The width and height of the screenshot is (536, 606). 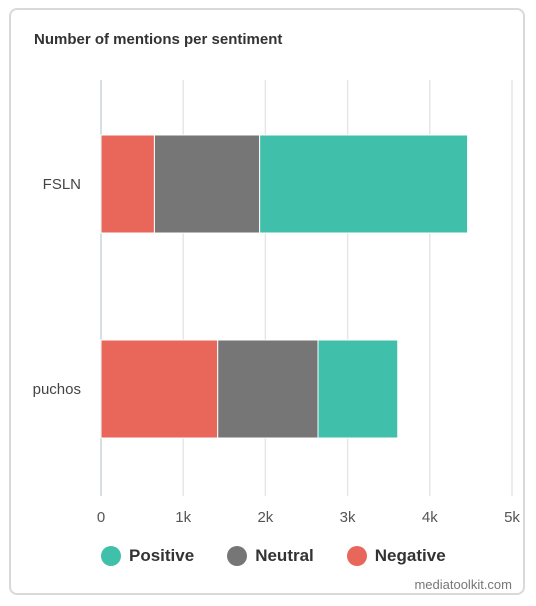 I want to click on x-tick-label: 2k, so click(x=265, y=517).